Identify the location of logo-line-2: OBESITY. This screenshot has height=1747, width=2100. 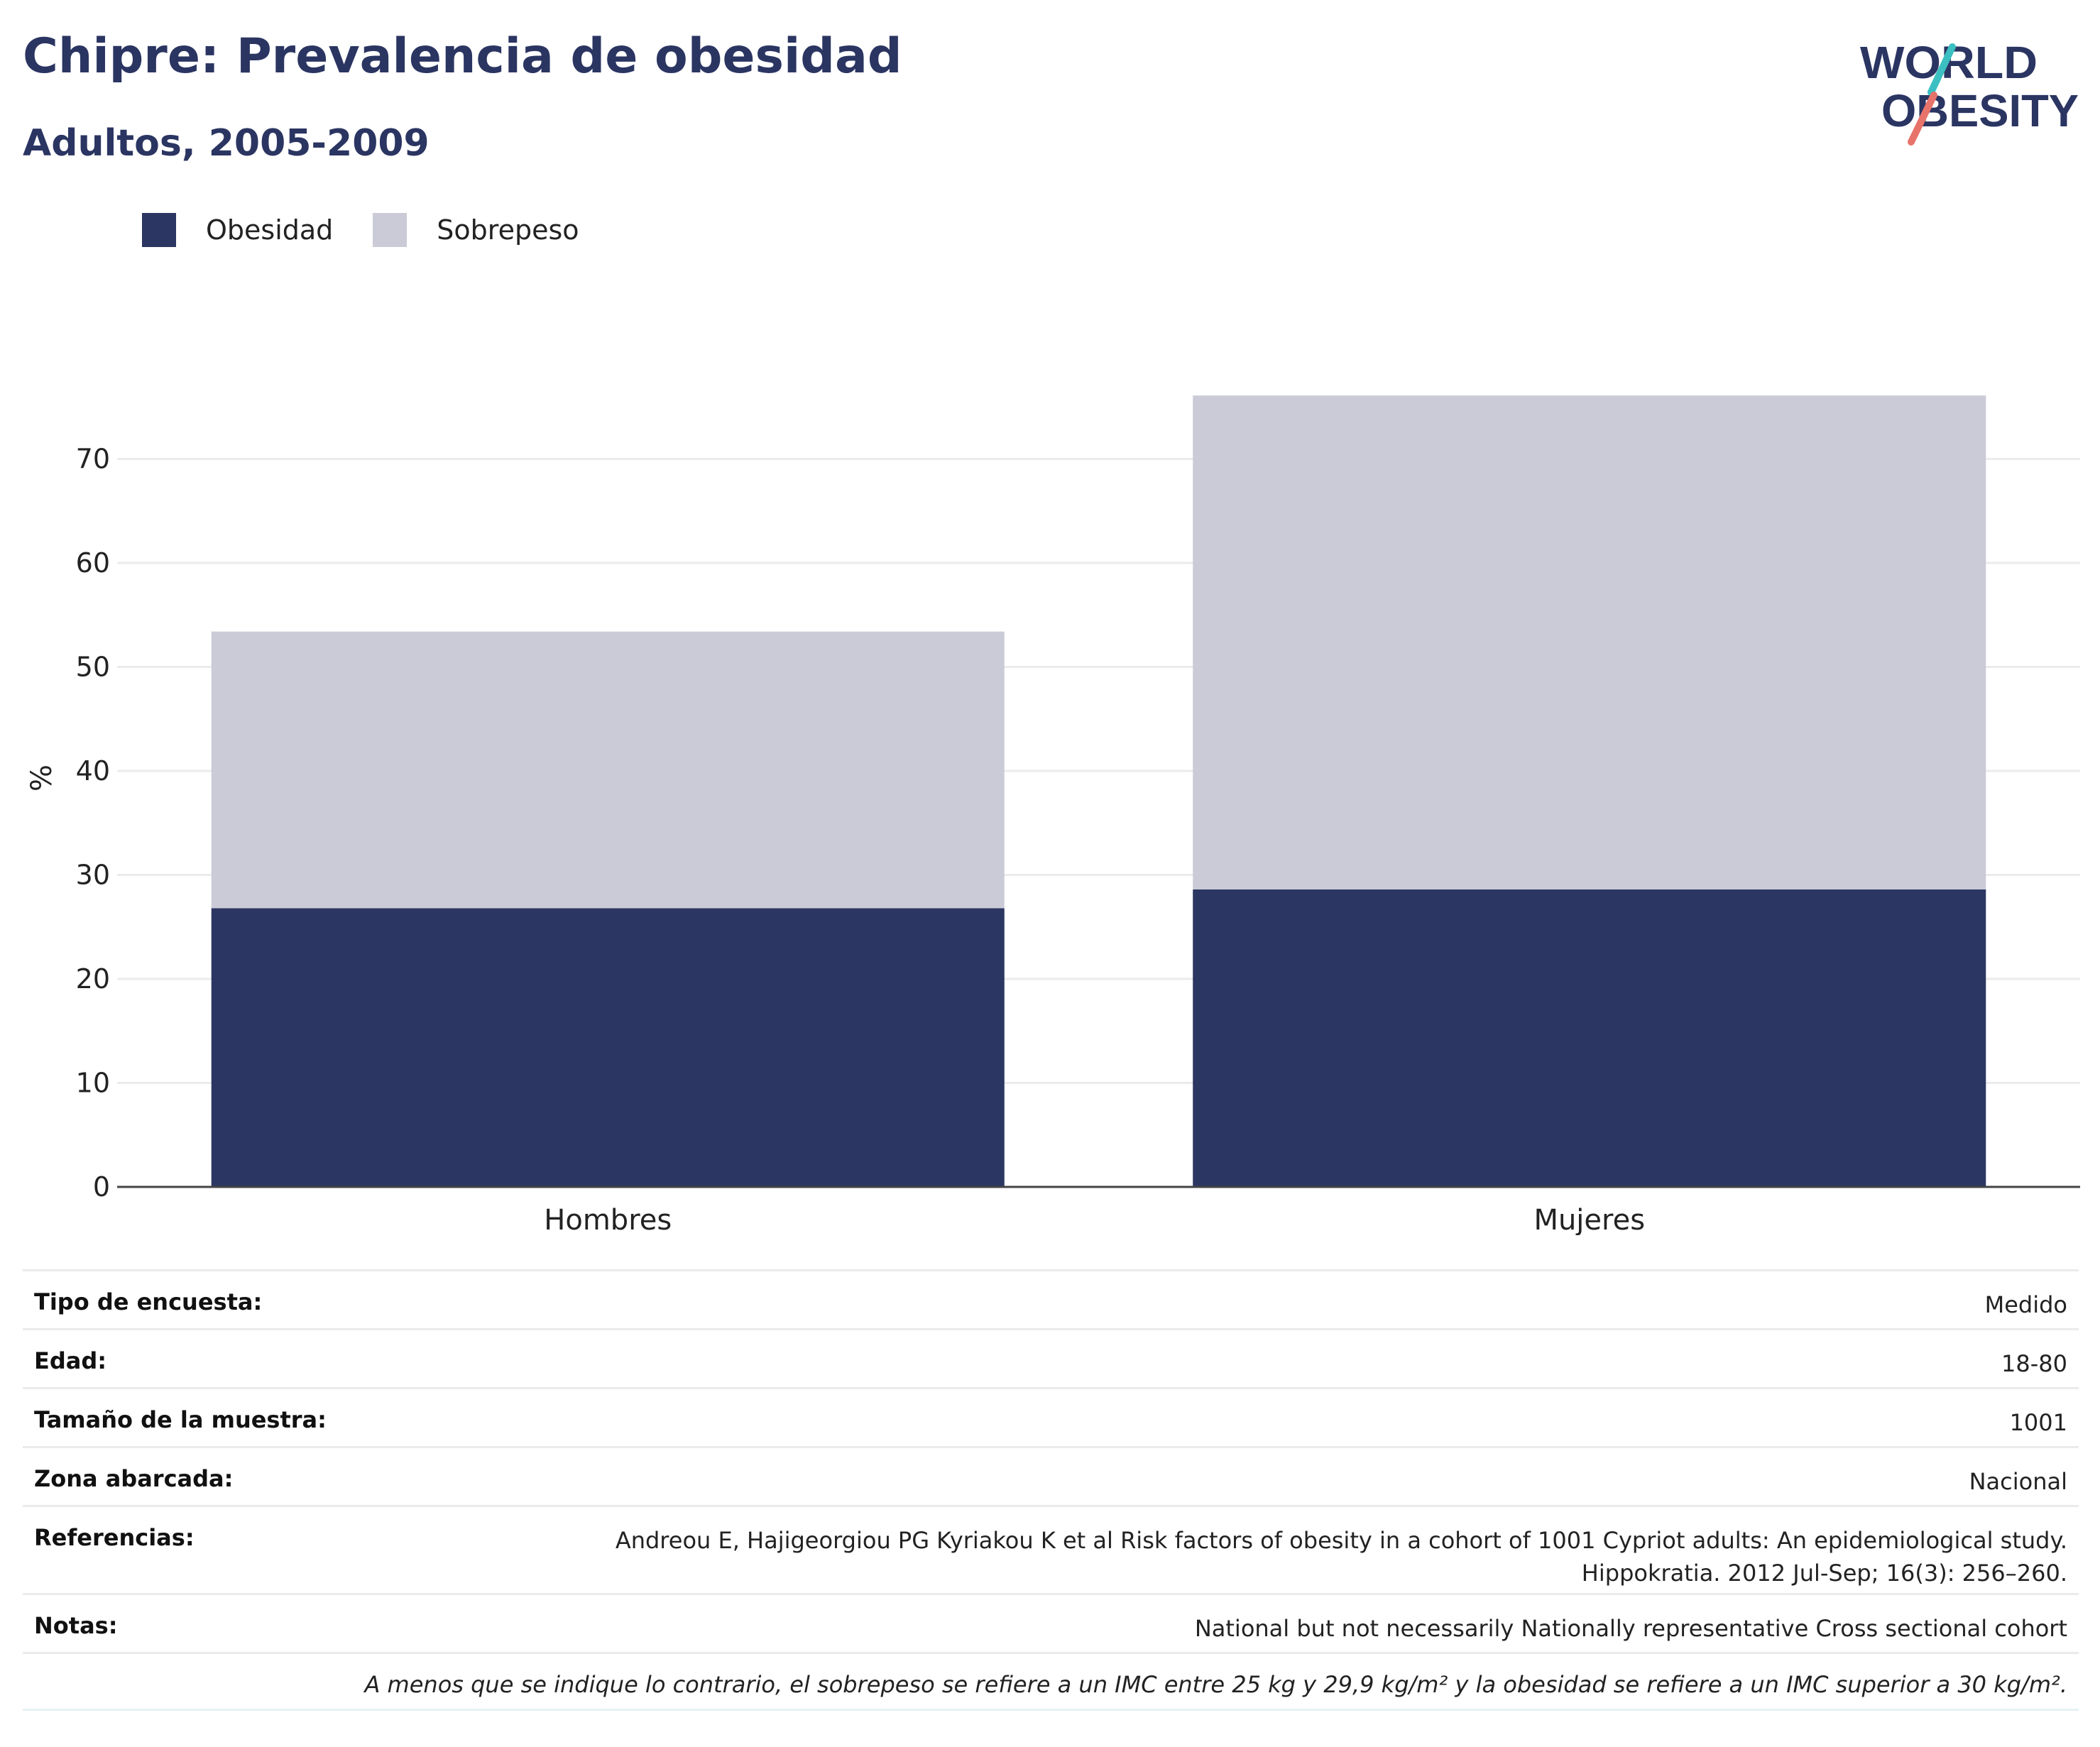
(1980, 110).